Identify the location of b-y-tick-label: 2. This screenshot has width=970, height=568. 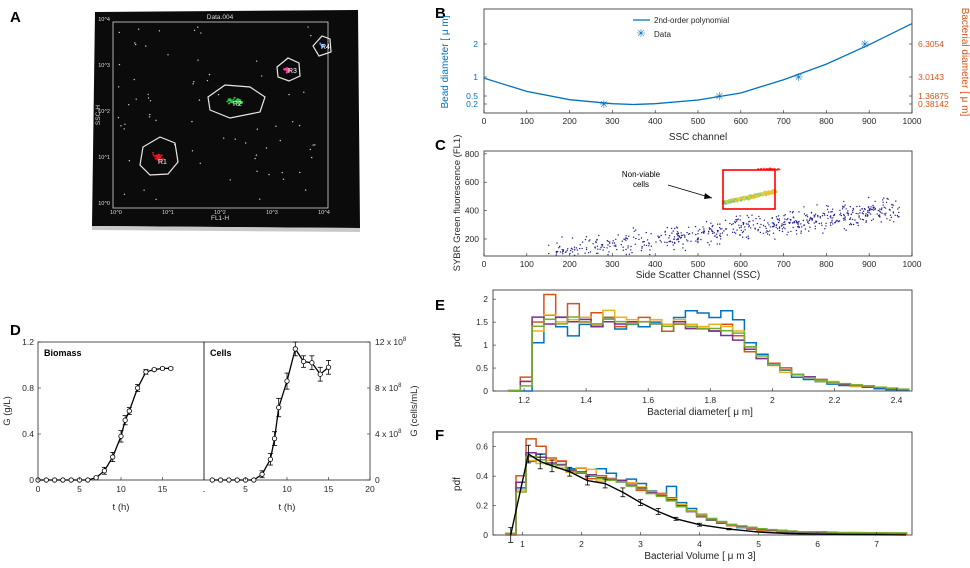
(475, 44).